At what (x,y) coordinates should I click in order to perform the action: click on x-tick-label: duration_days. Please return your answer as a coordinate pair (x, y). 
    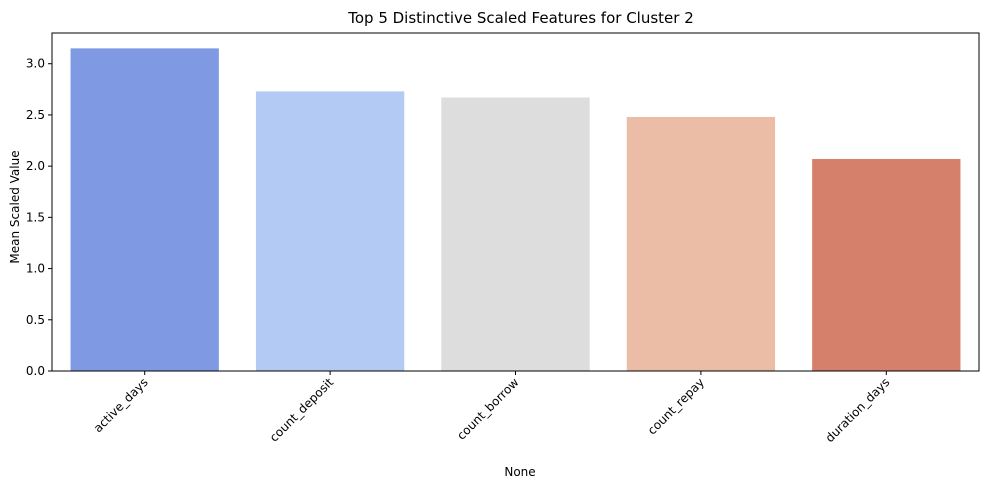
    Looking at the image, I should click on (858, 410).